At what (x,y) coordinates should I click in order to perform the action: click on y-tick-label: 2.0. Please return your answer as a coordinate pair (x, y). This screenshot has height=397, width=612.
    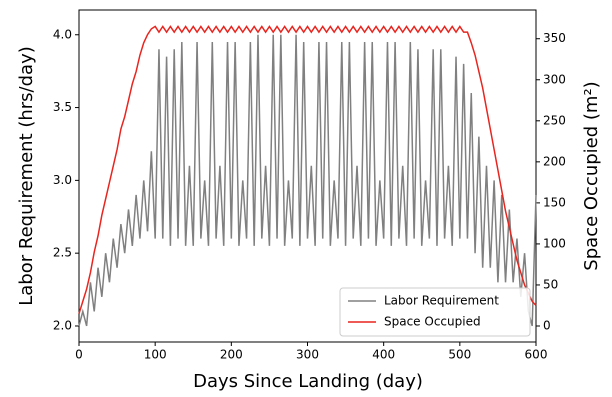
    Looking at the image, I should click on (62, 325).